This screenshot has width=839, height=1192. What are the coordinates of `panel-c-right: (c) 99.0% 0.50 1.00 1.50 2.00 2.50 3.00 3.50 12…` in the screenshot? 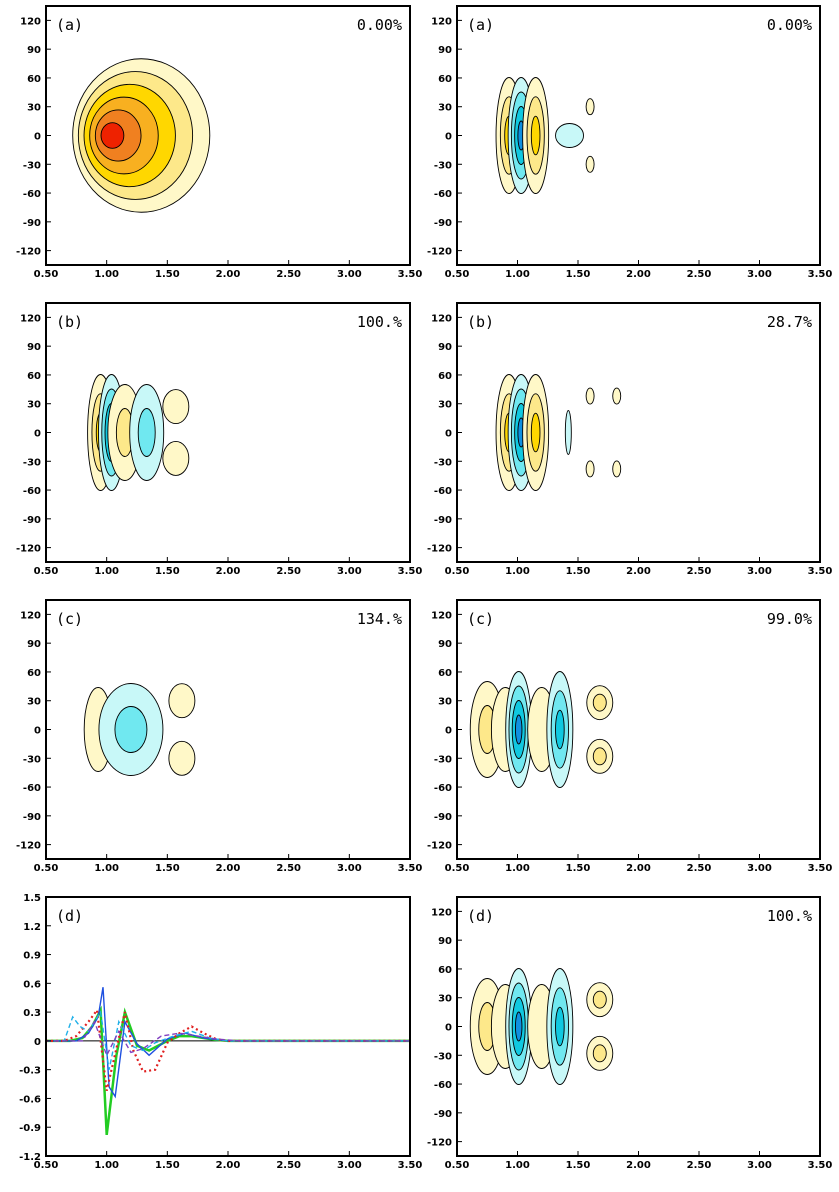 It's located at (630, 736).